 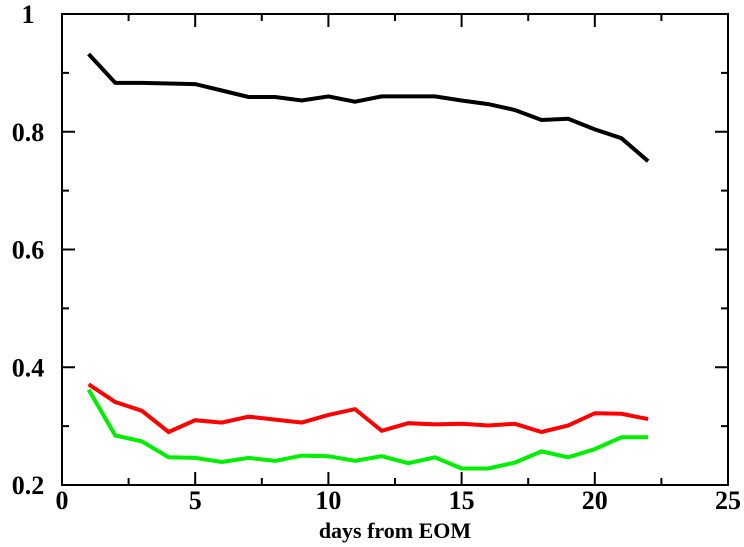 I want to click on x-tick-label: 0, so click(x=62, y=500).